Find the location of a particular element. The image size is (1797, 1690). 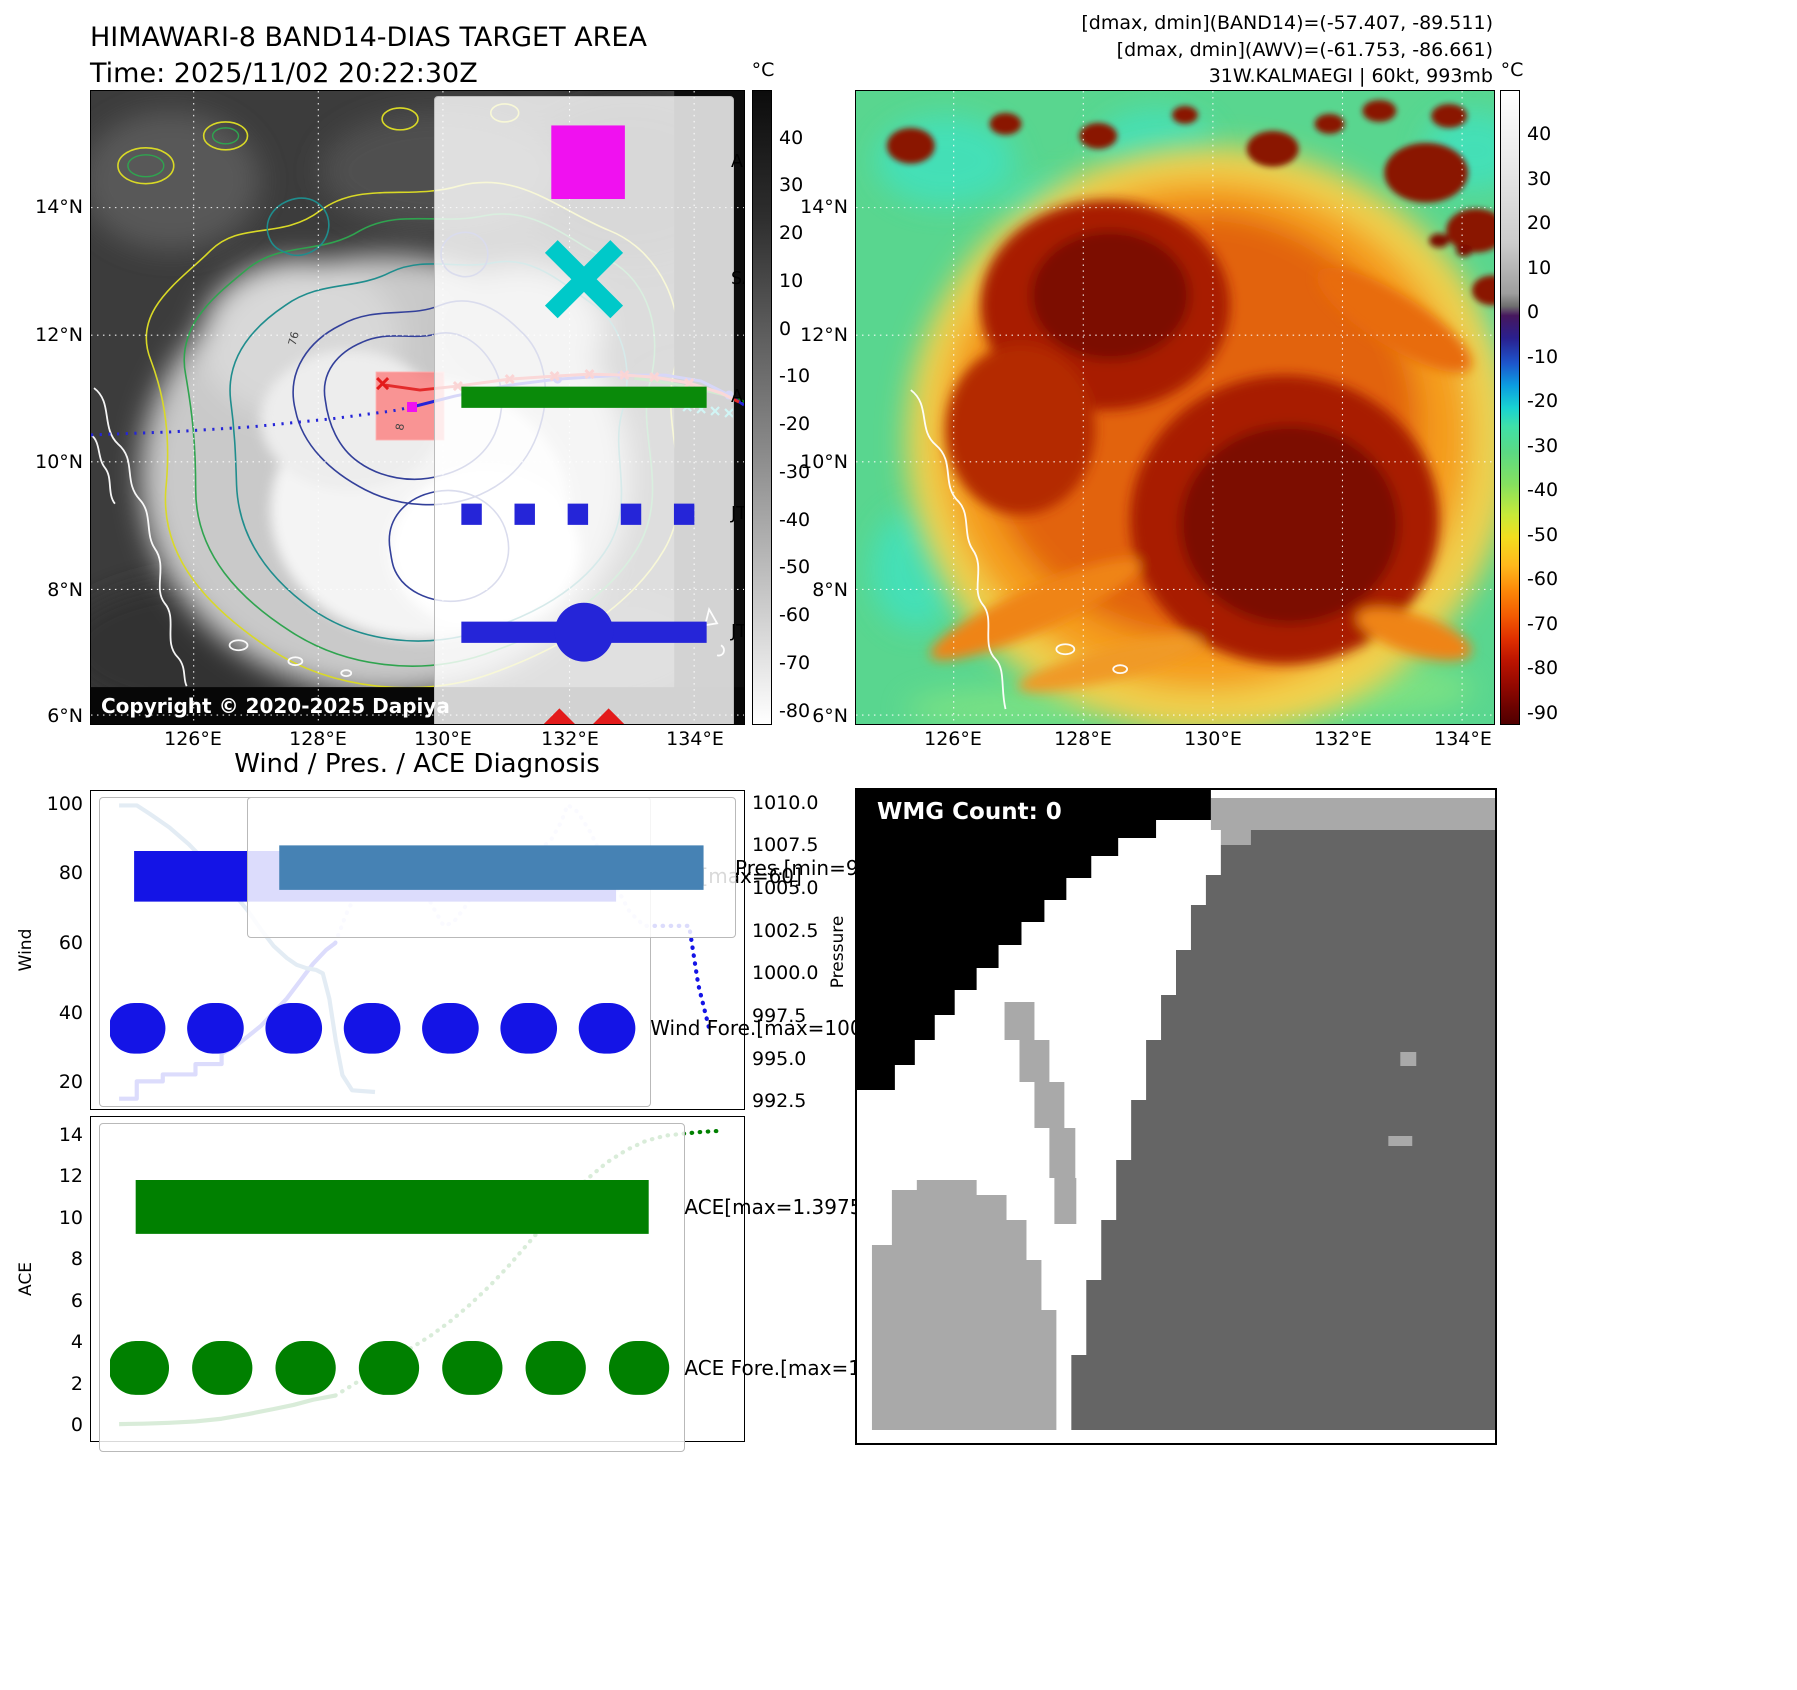

target-area-rect is located at coordinates (410, 406).